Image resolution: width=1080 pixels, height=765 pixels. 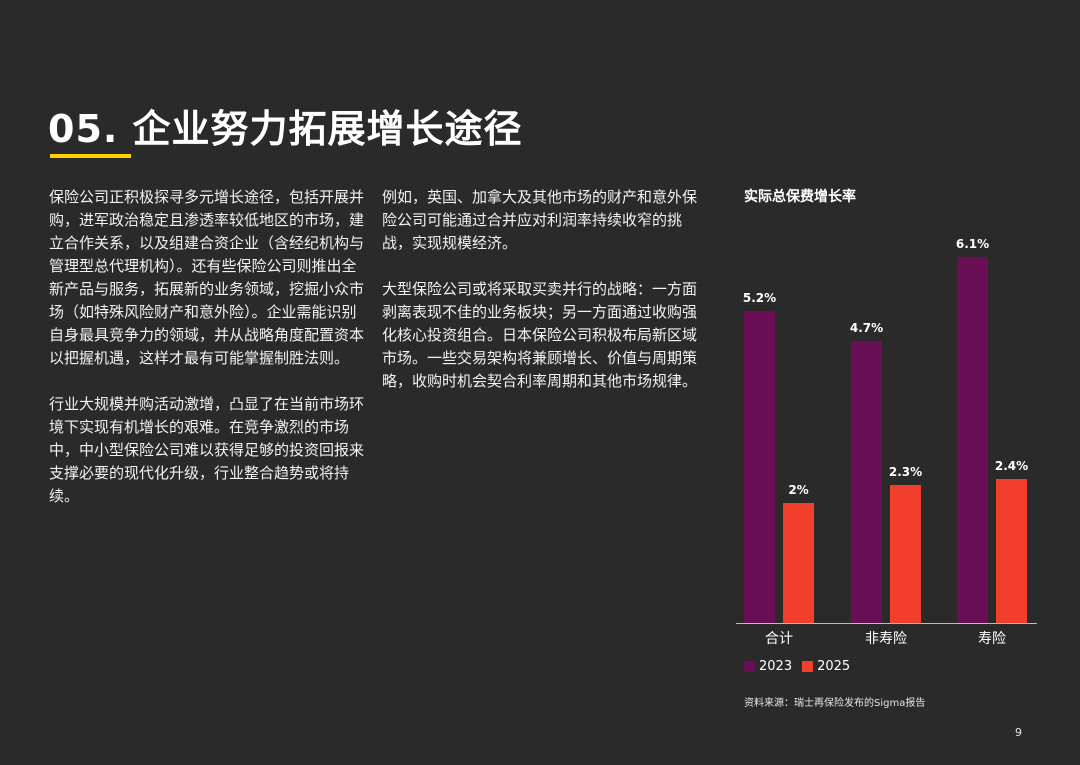 What do you see at coordinates (798, 490) in the screenshot?
I see `data-label: 2%` at bounding box center [798, 490].